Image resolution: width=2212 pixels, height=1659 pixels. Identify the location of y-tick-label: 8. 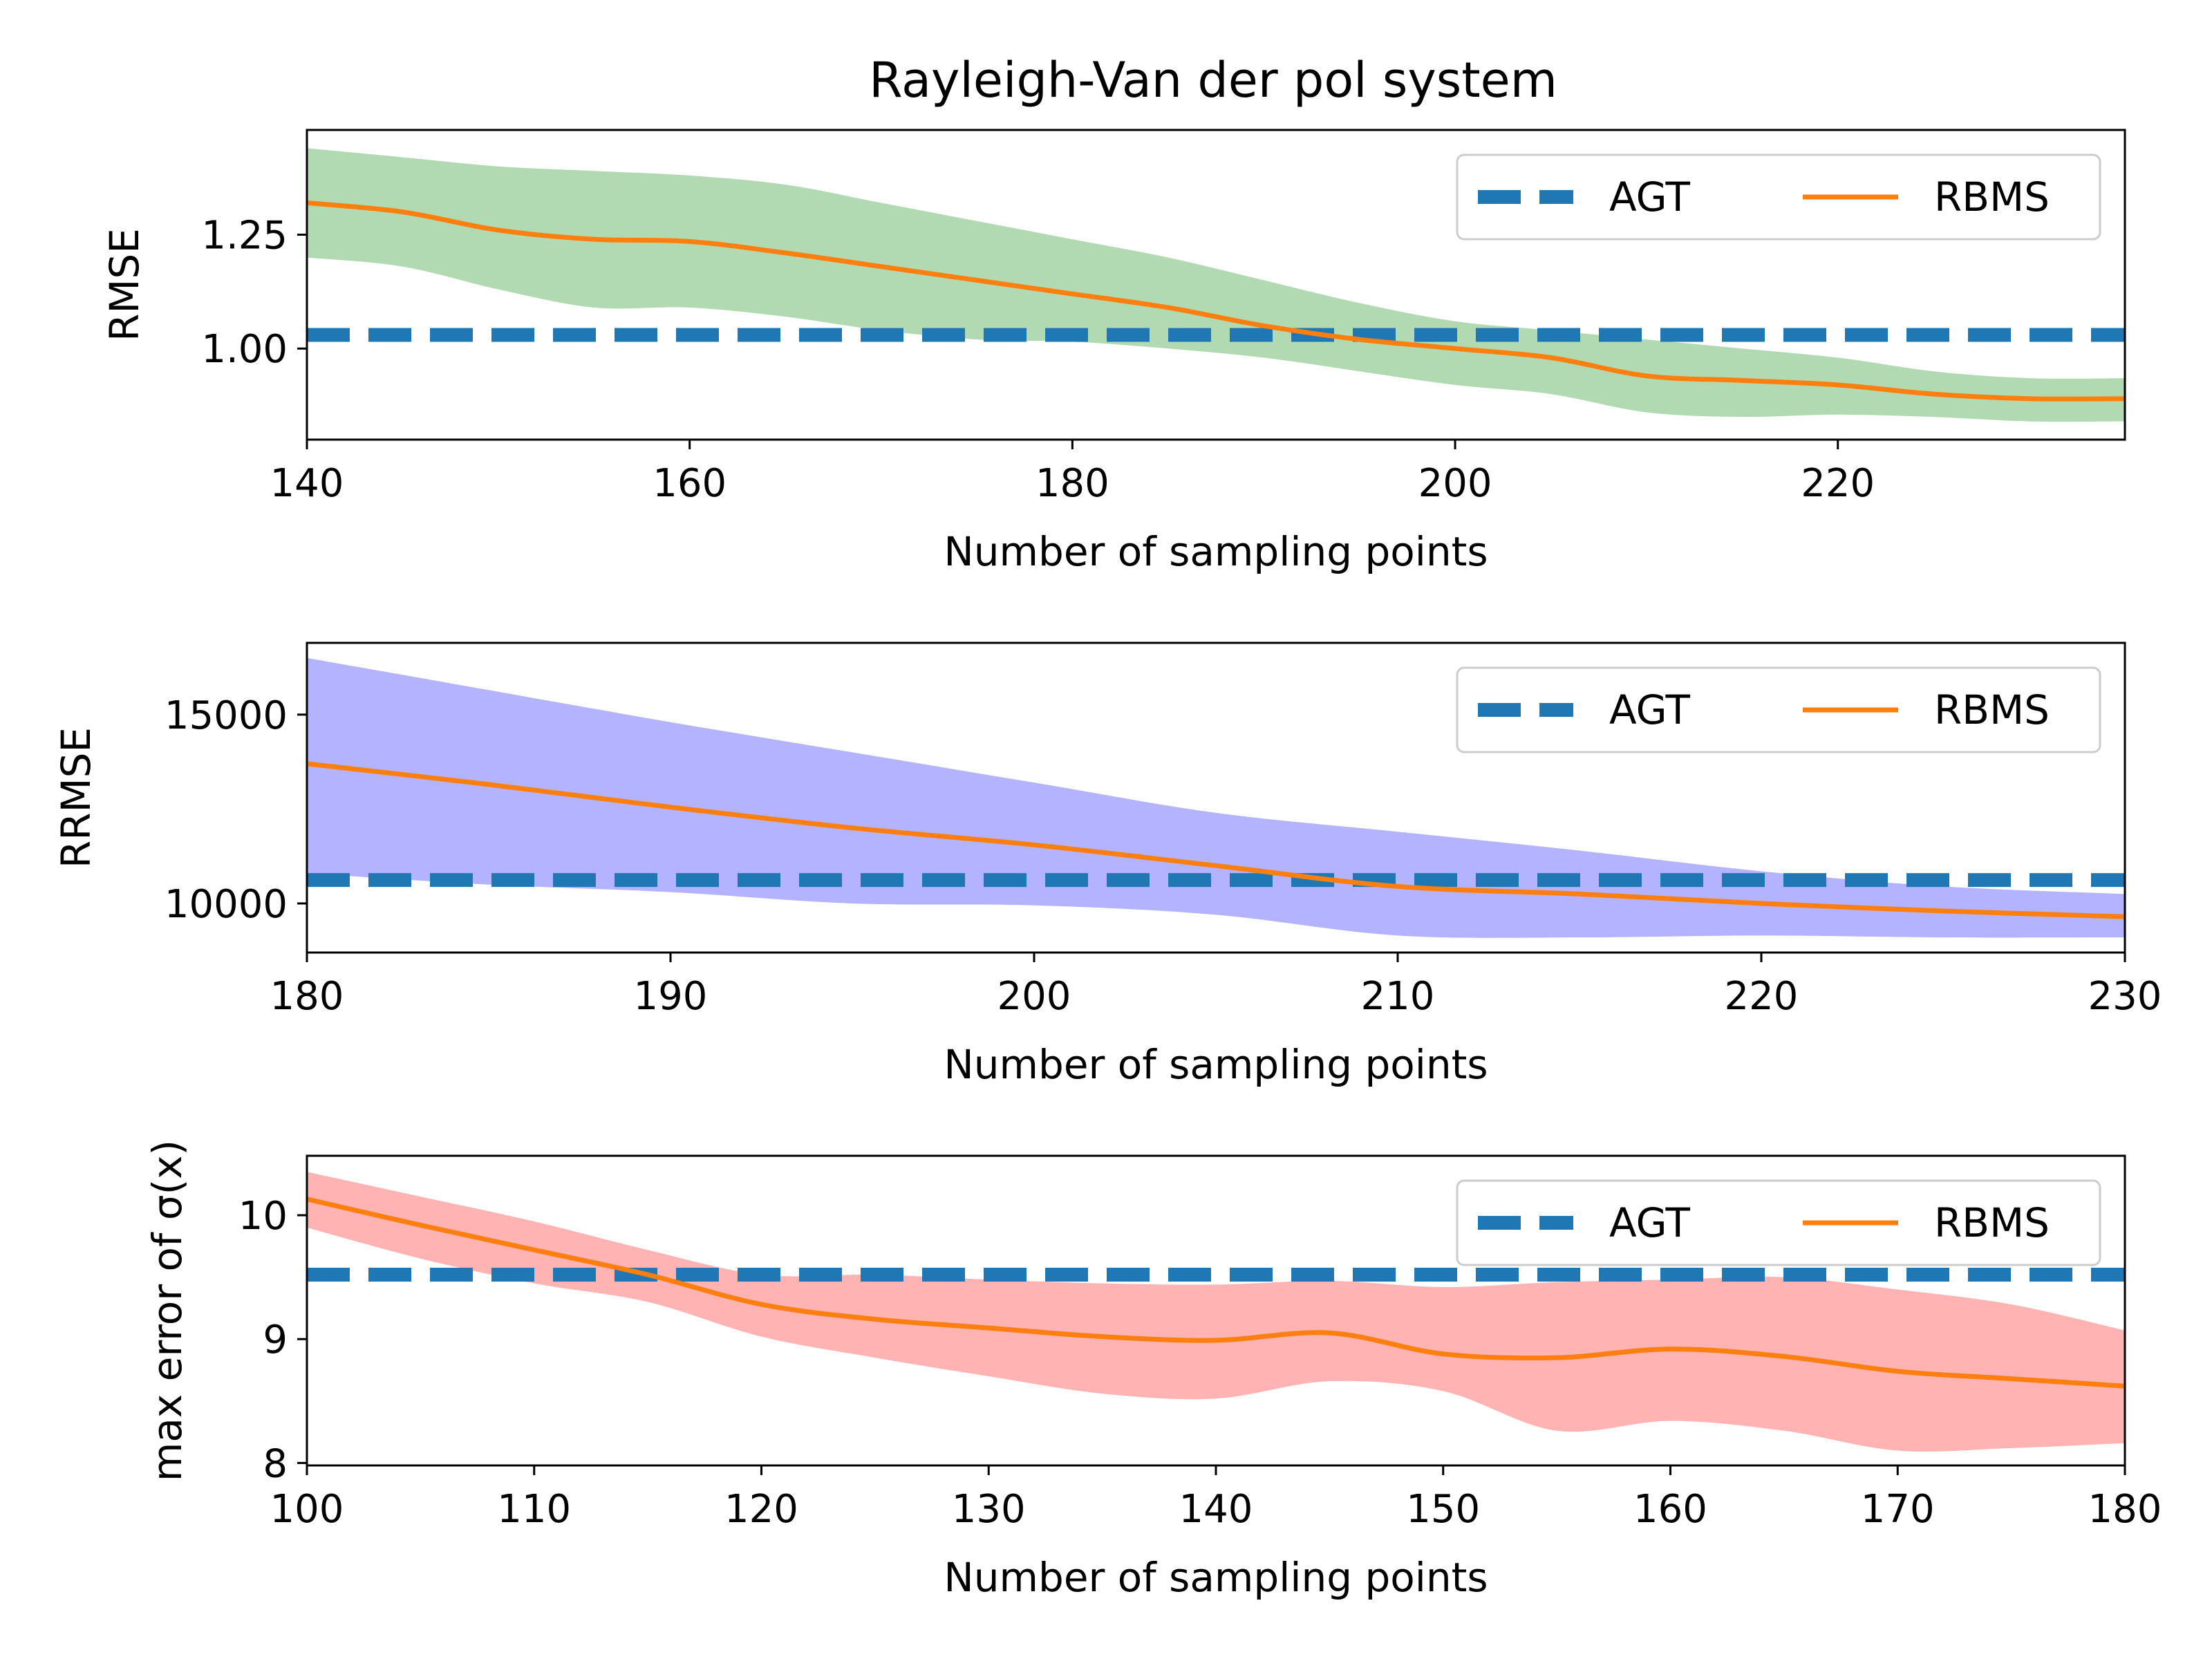
(275, 1464).